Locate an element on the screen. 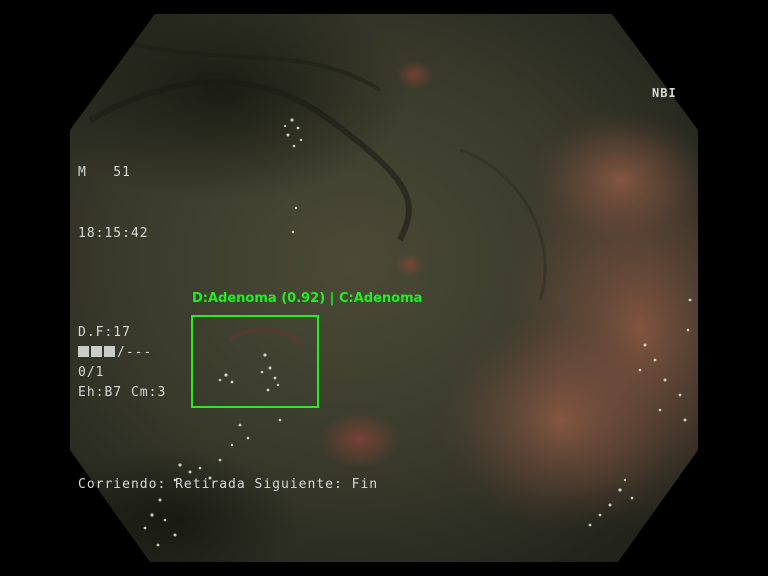 Image resolution: width=768 pixels, height=576 pixels. detection-bounding-box is located at coordinates (255, 361).